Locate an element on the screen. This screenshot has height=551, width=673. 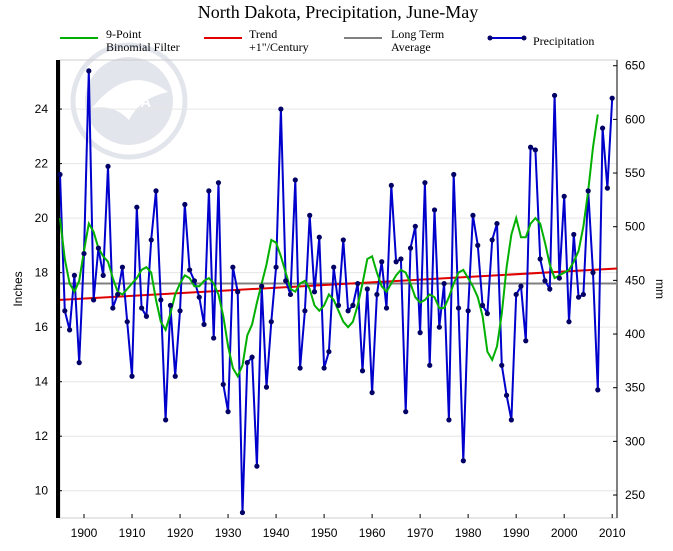
y-left-tick-label: 12 is located at coordinates (42, 436).